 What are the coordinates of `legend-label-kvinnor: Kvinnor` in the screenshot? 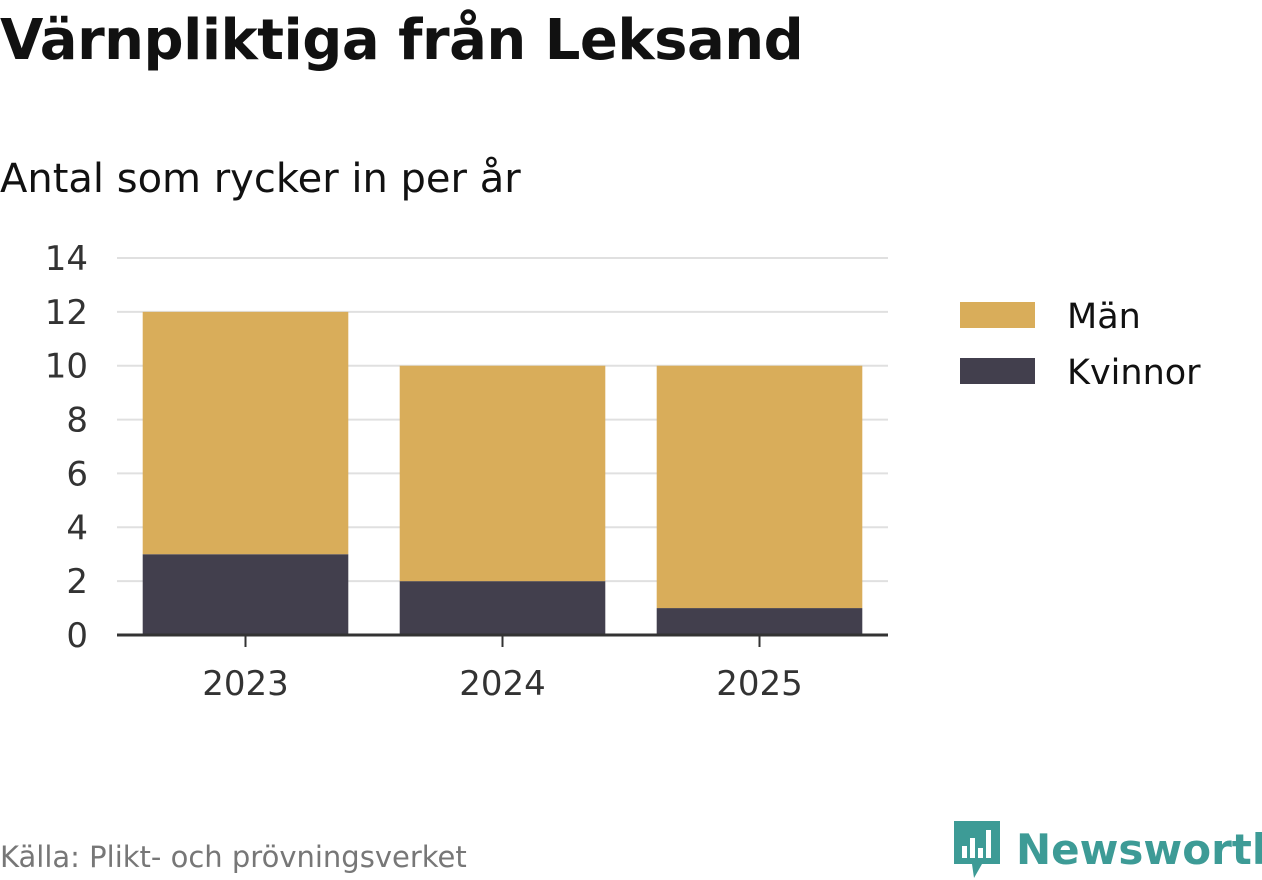 It's located at (1134, 373).